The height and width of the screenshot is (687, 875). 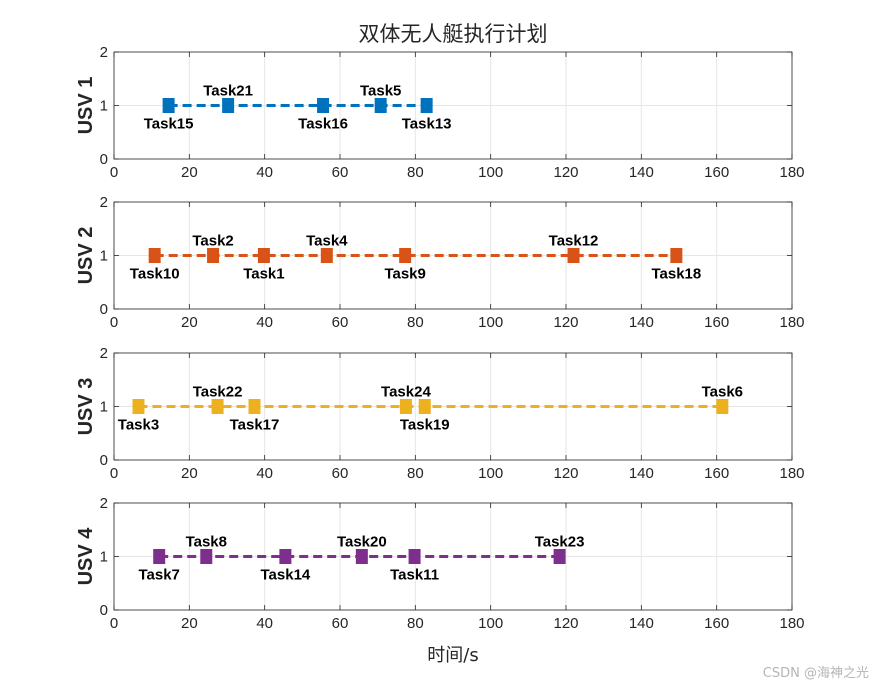 What do you see at coordinates (816, 673) in the screenshot?
I see `watermark: CSDN @海神之光` at bounding box center [816, 673].